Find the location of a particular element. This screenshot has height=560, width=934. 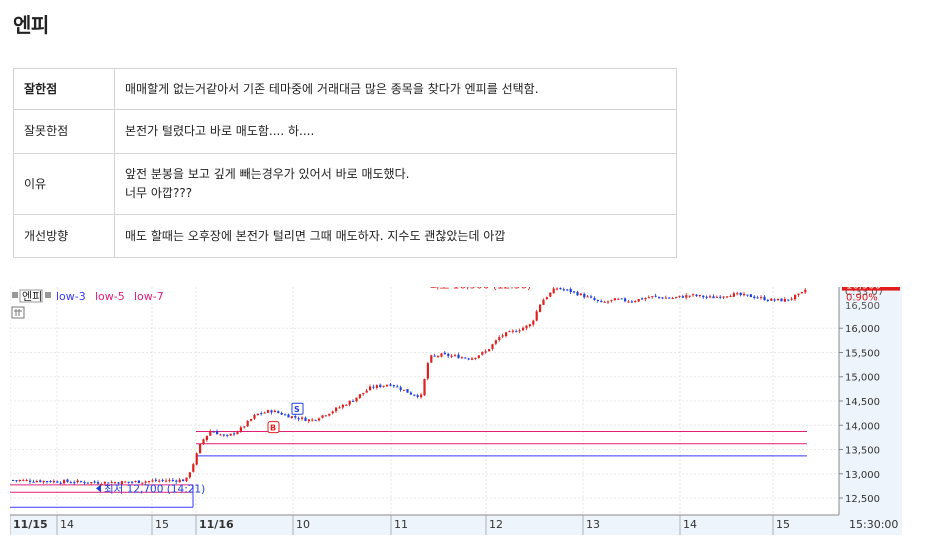

y-axis-panel is located at coordinates (870, 411).